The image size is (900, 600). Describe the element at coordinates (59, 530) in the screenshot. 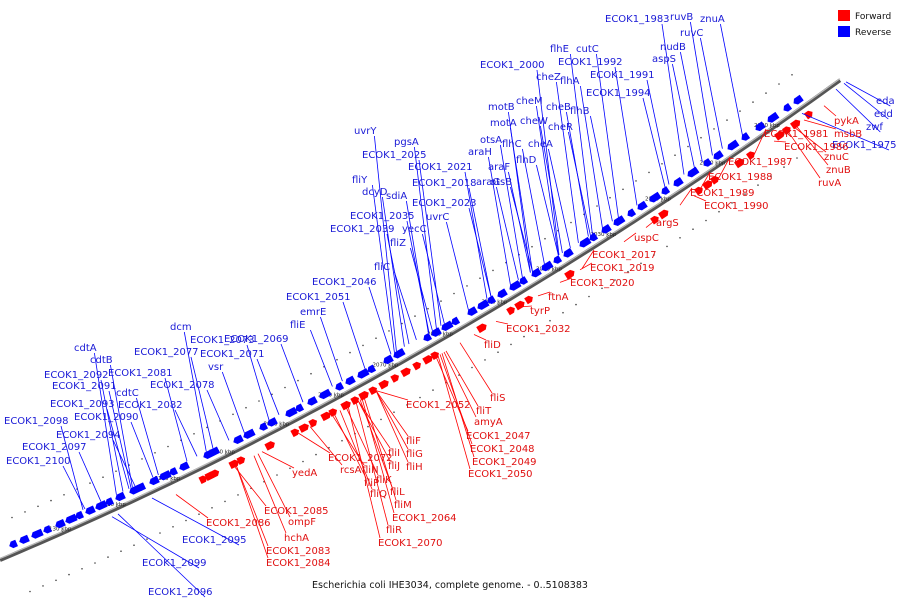

I see `tick-label: 2130 kbp` at that location.